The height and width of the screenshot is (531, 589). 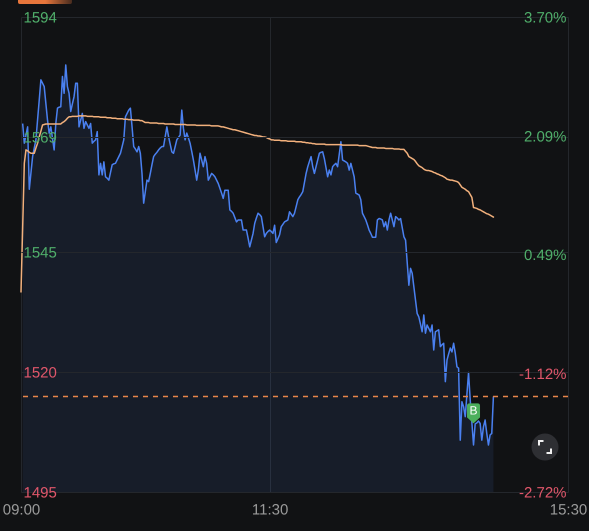 What do you see at coordinates (545, 137) in the screenshot?
I see `y2-tick-label: 2.09%` at bounding box center [545, 137].